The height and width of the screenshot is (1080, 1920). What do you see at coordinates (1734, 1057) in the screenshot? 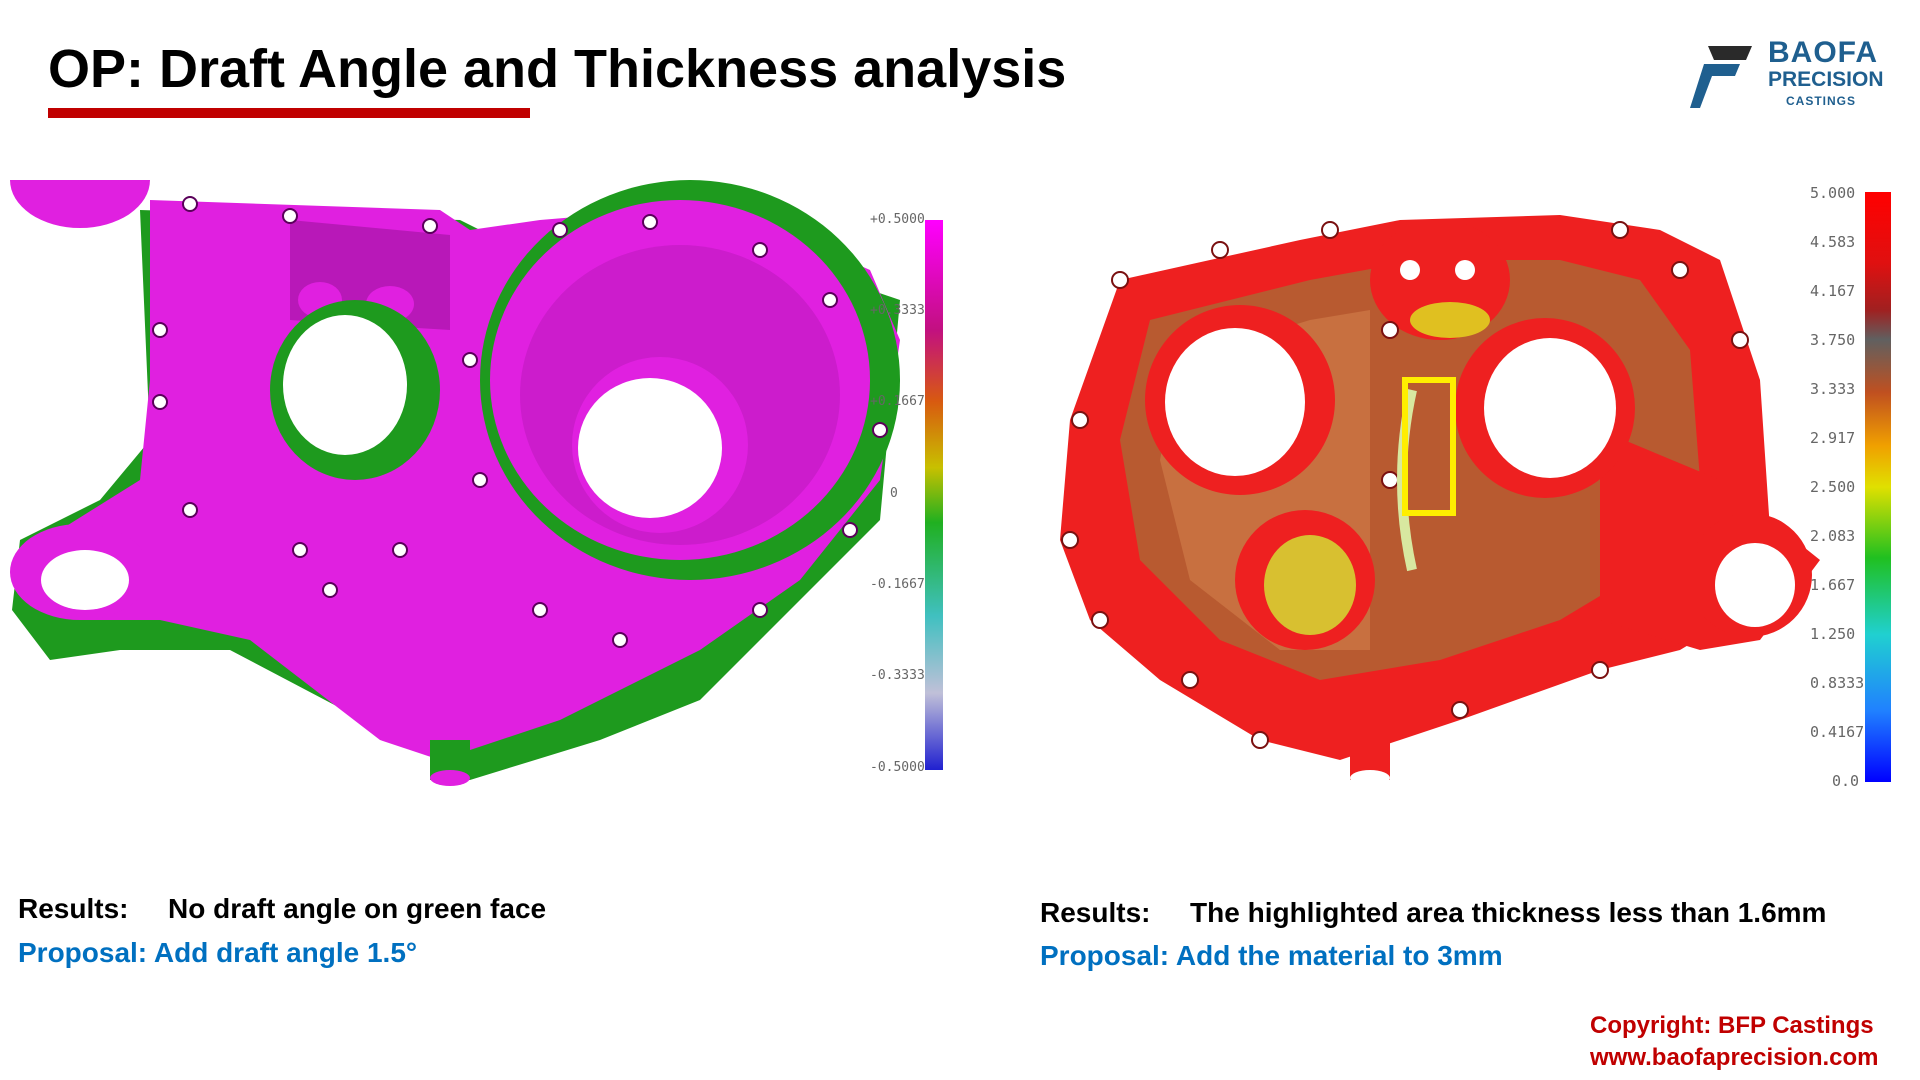
I see `website-link: www.baofaprecision.com` at bounding box center [1734, 1057].